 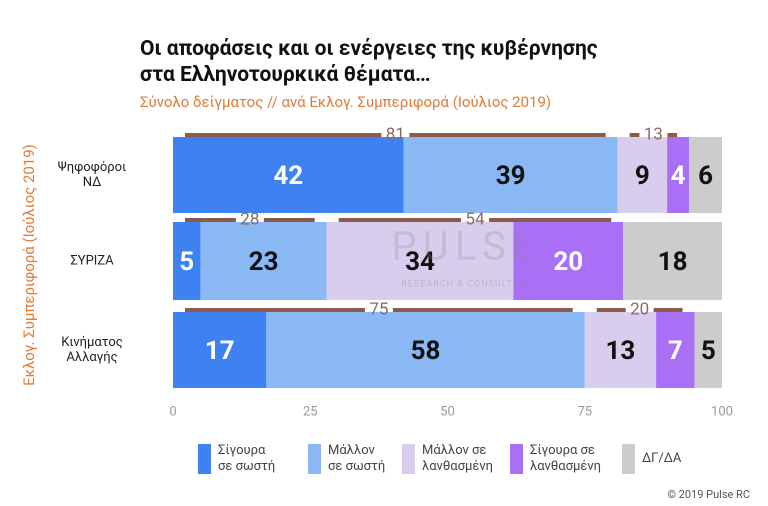 I want to click on value-label: 17, so click(x=220, y=351).